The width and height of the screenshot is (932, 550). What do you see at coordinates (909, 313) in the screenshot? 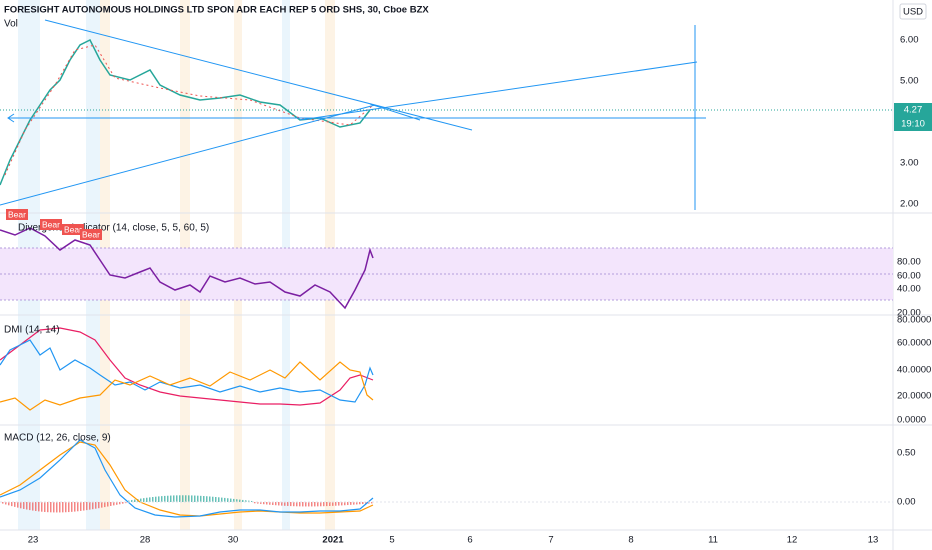
I see `axis-label: 20.00` at bounding box center [909, 313].